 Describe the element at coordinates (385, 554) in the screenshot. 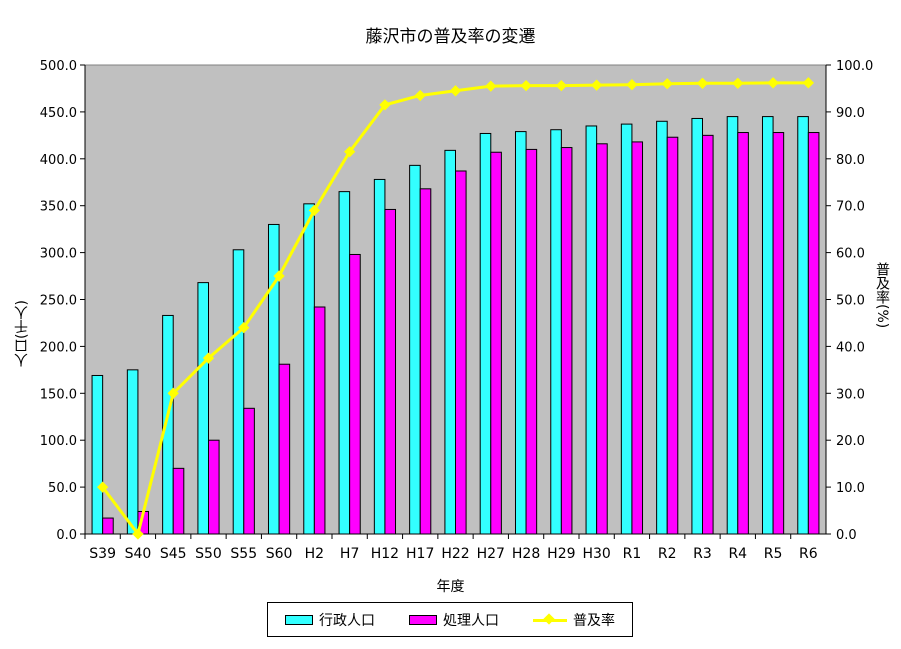

I see `x-tick-label: H12` at that location.